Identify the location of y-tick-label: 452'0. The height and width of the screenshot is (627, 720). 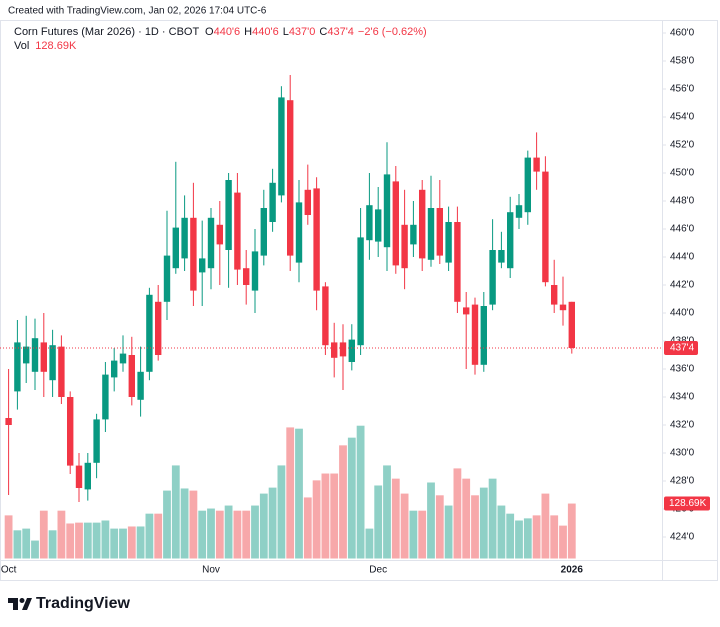
(682, 145).